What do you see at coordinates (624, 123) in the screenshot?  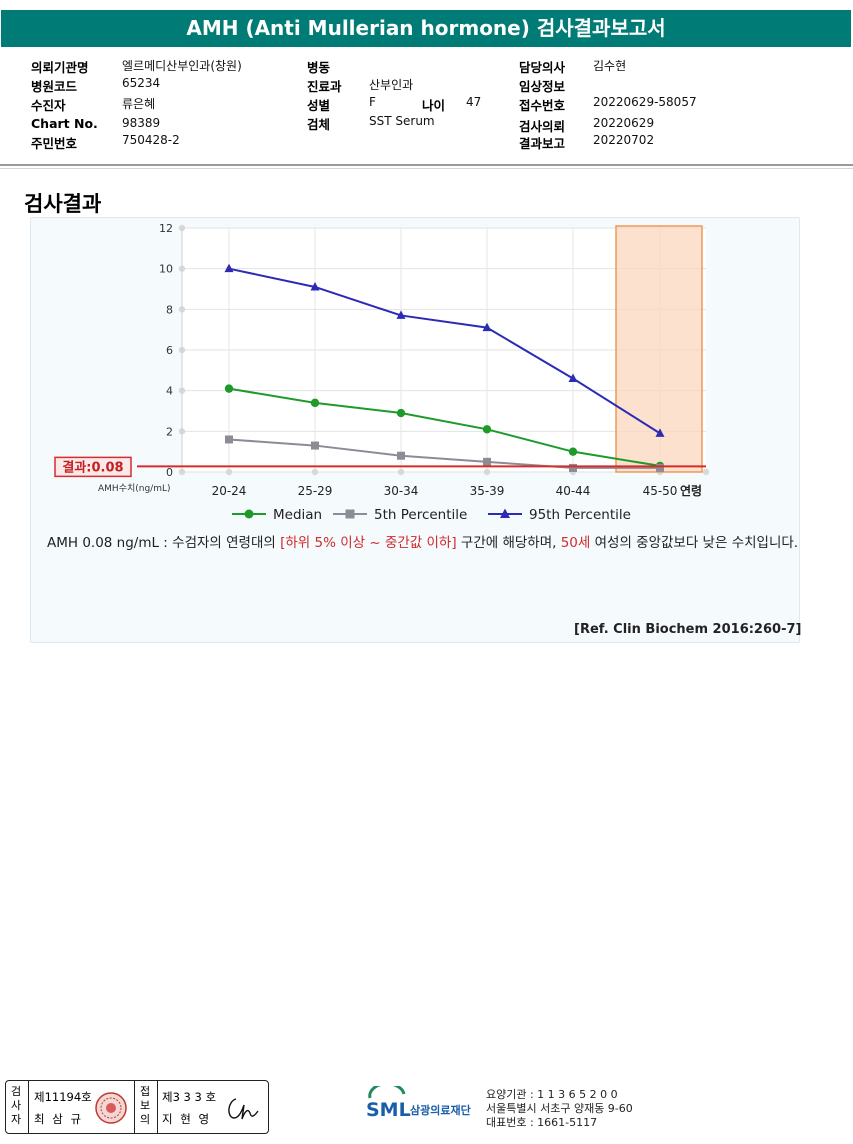 I see `value-request-date: 20220629` at bounding box center [624, 123].